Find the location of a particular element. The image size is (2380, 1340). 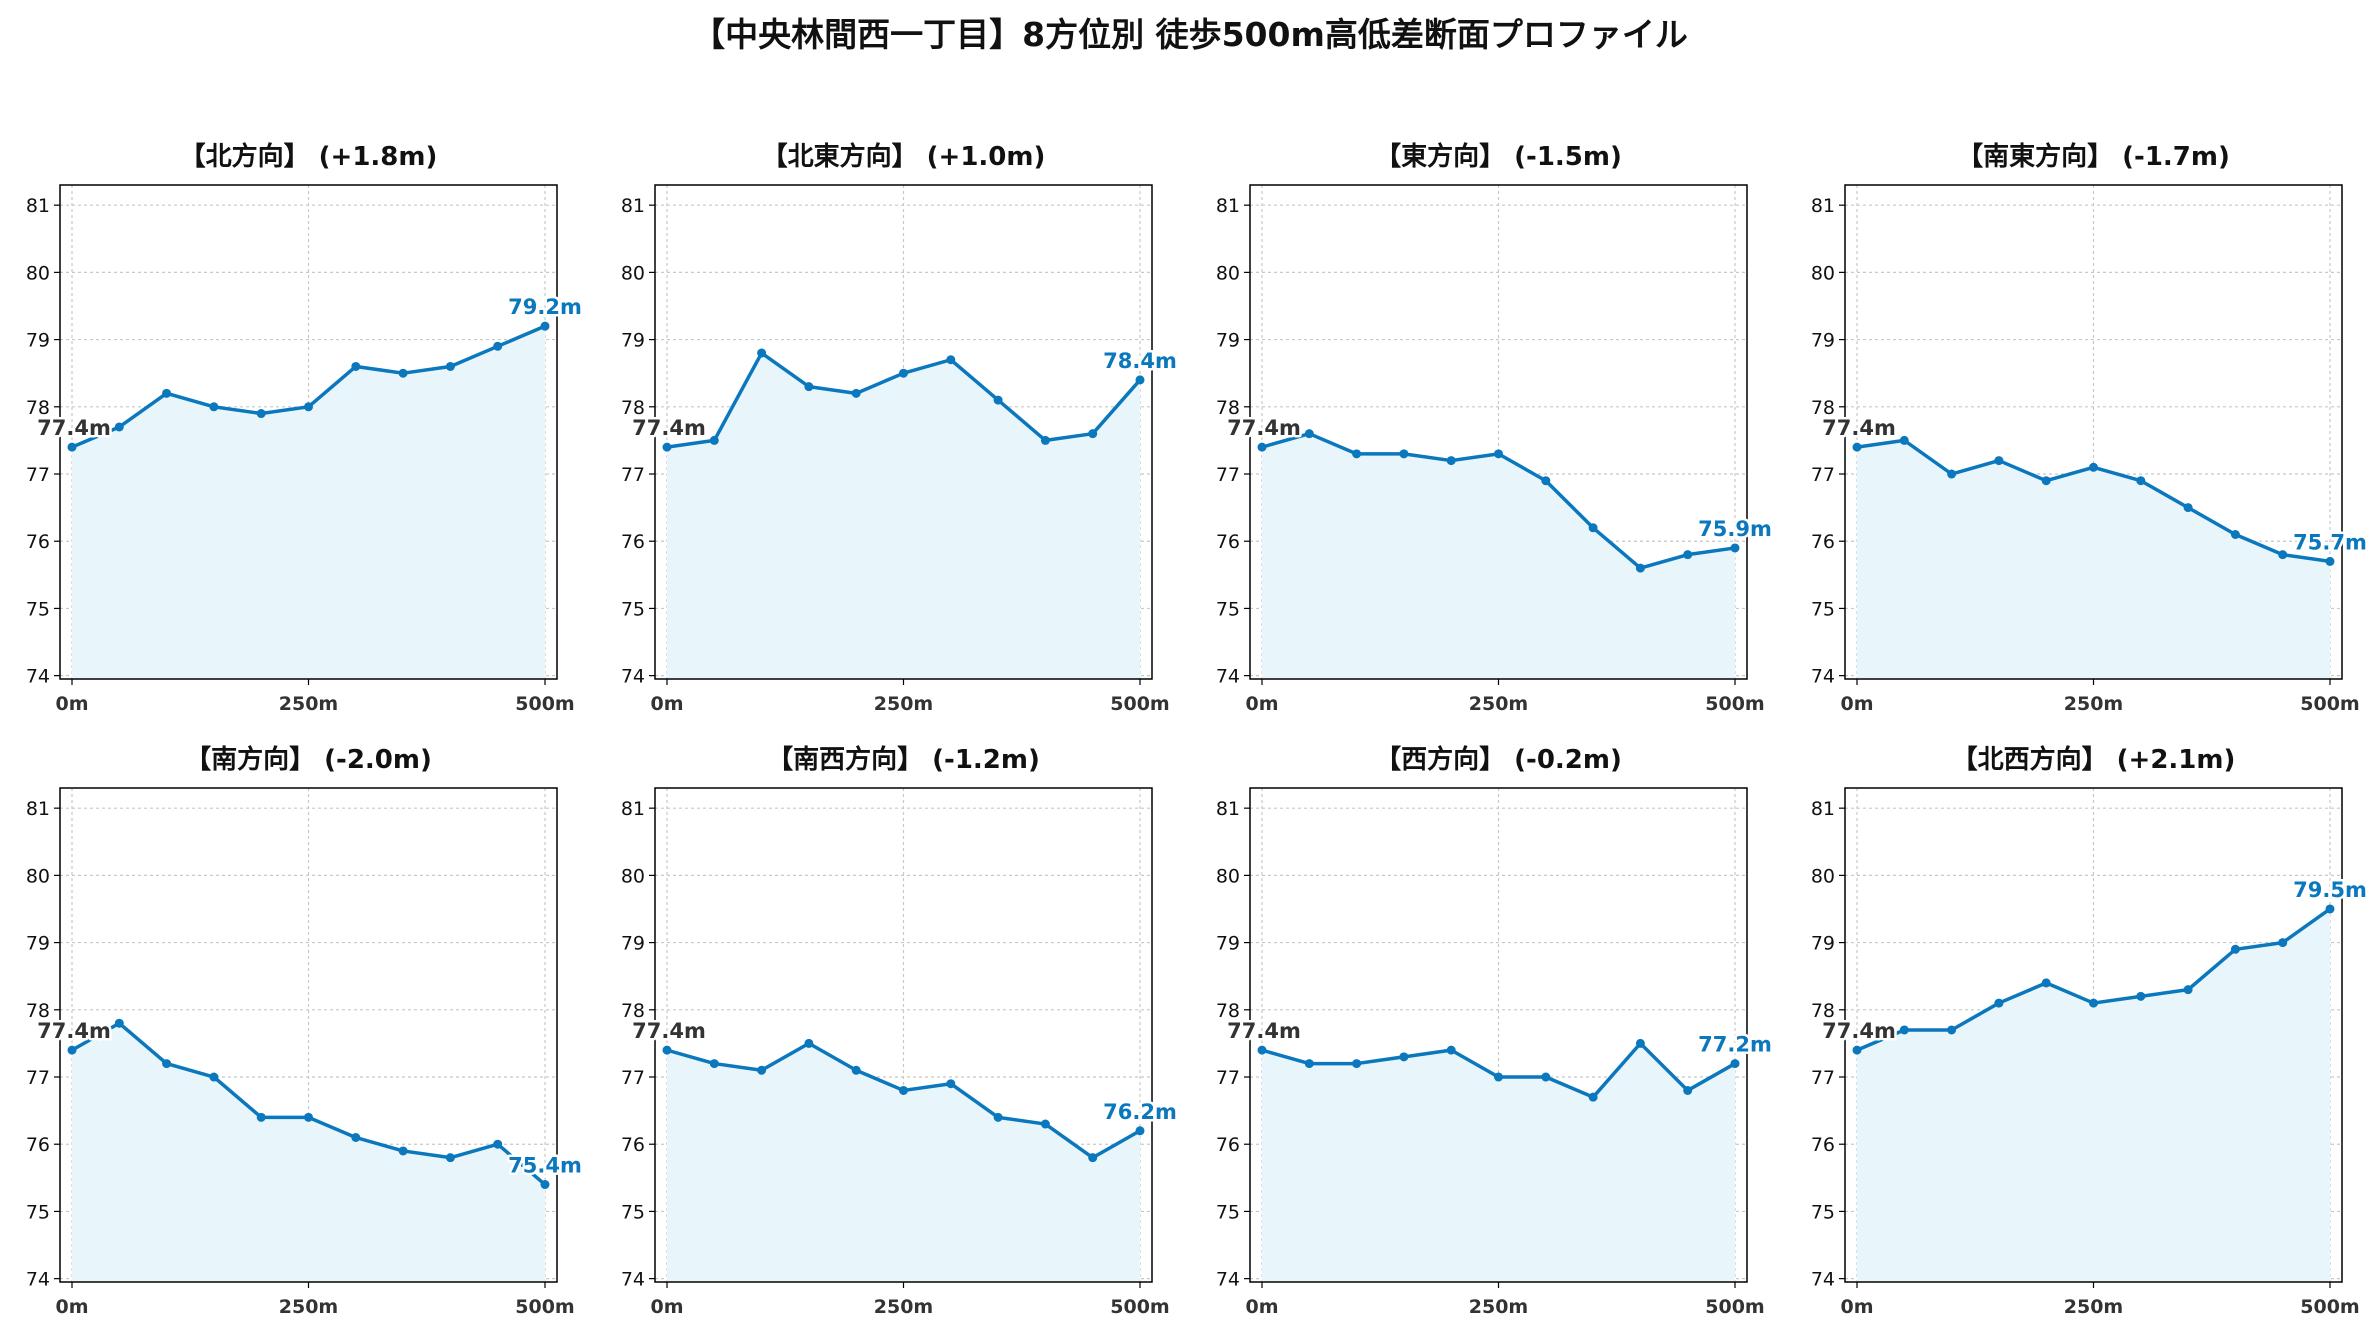

panel-title: 【西方向】 (-0.2m) is located at coordinates (1498, 759).